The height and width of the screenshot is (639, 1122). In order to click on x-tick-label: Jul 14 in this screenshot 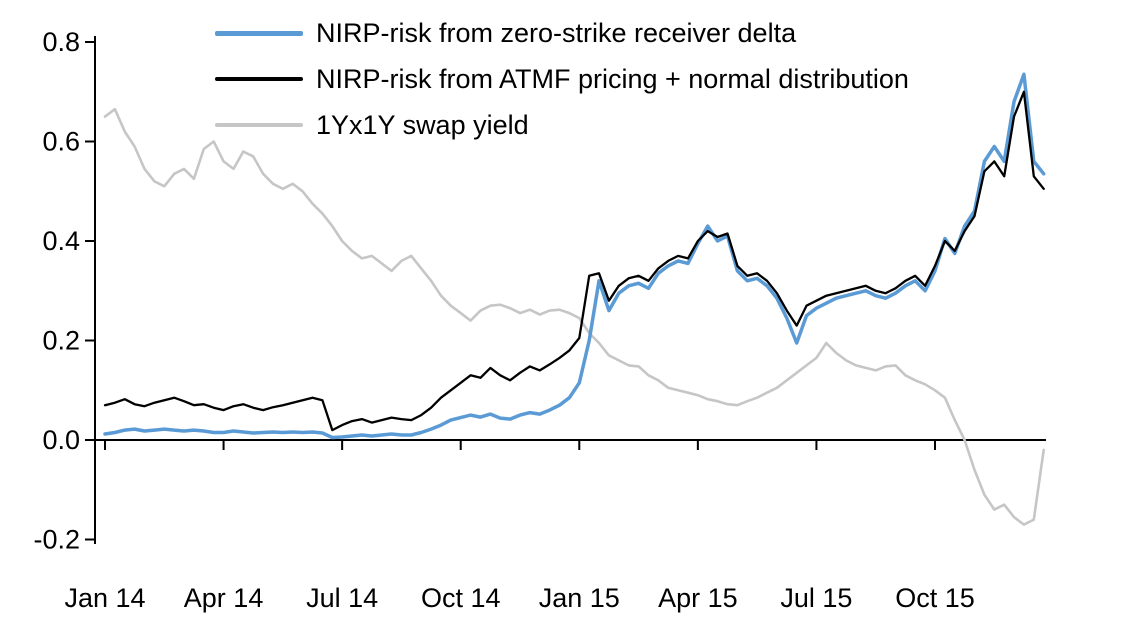, I will do `click(342, 598)`.